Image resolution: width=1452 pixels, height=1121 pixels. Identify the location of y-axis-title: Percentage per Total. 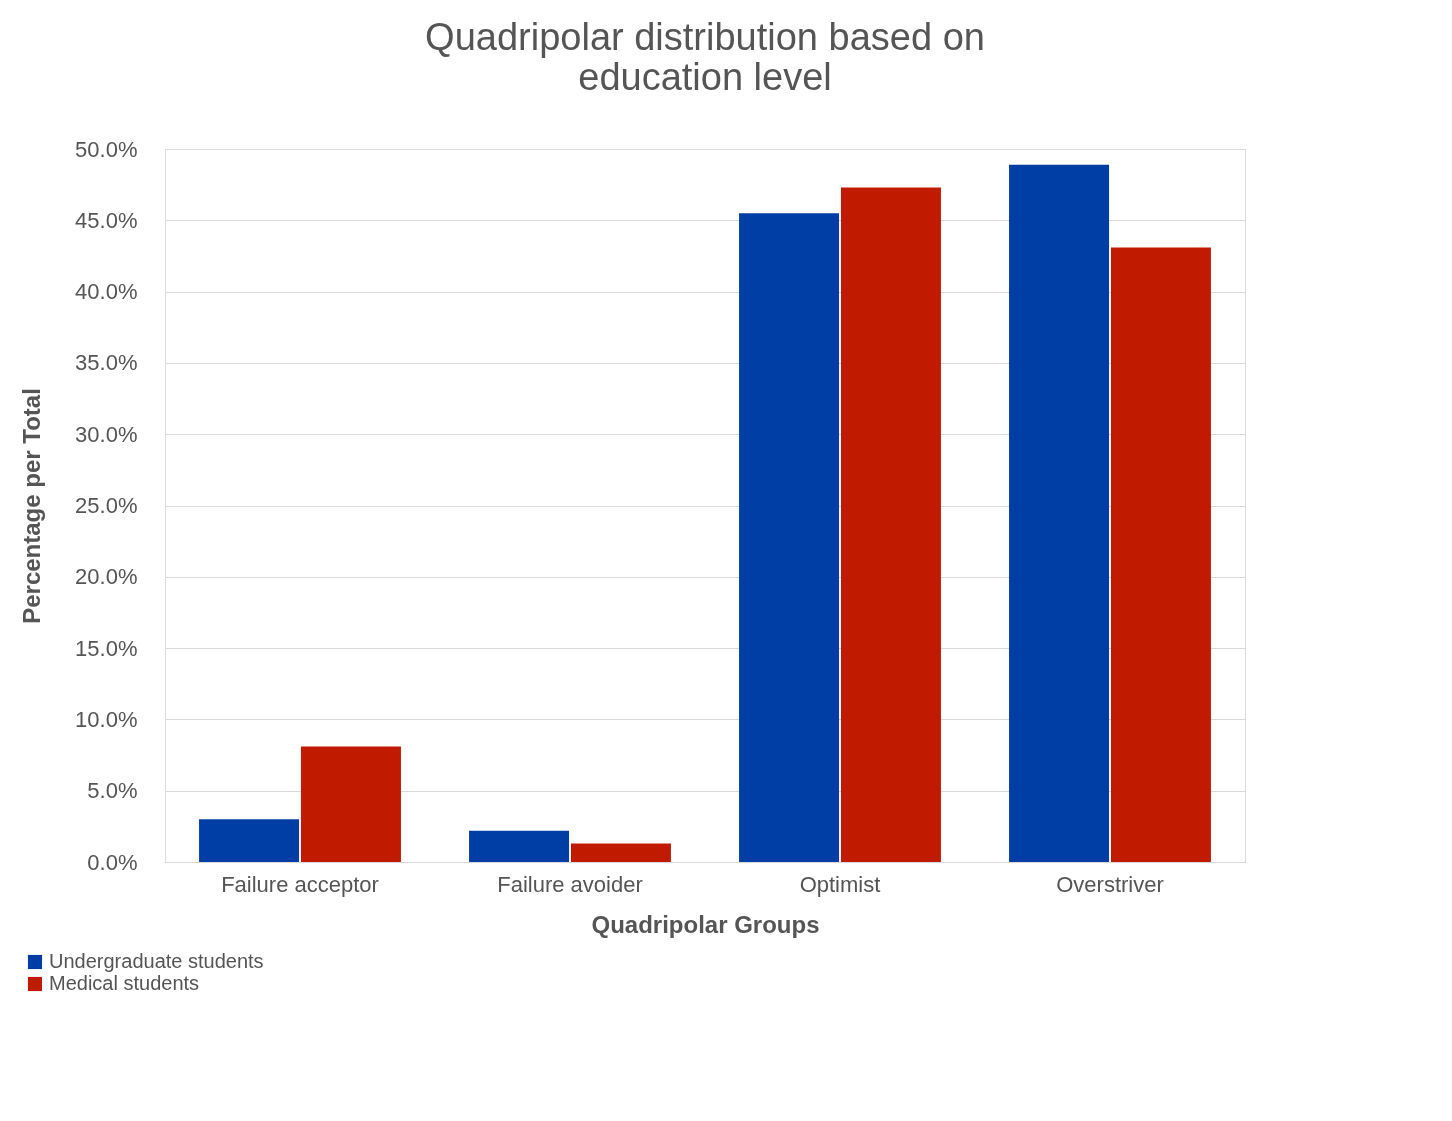
(32, 506).